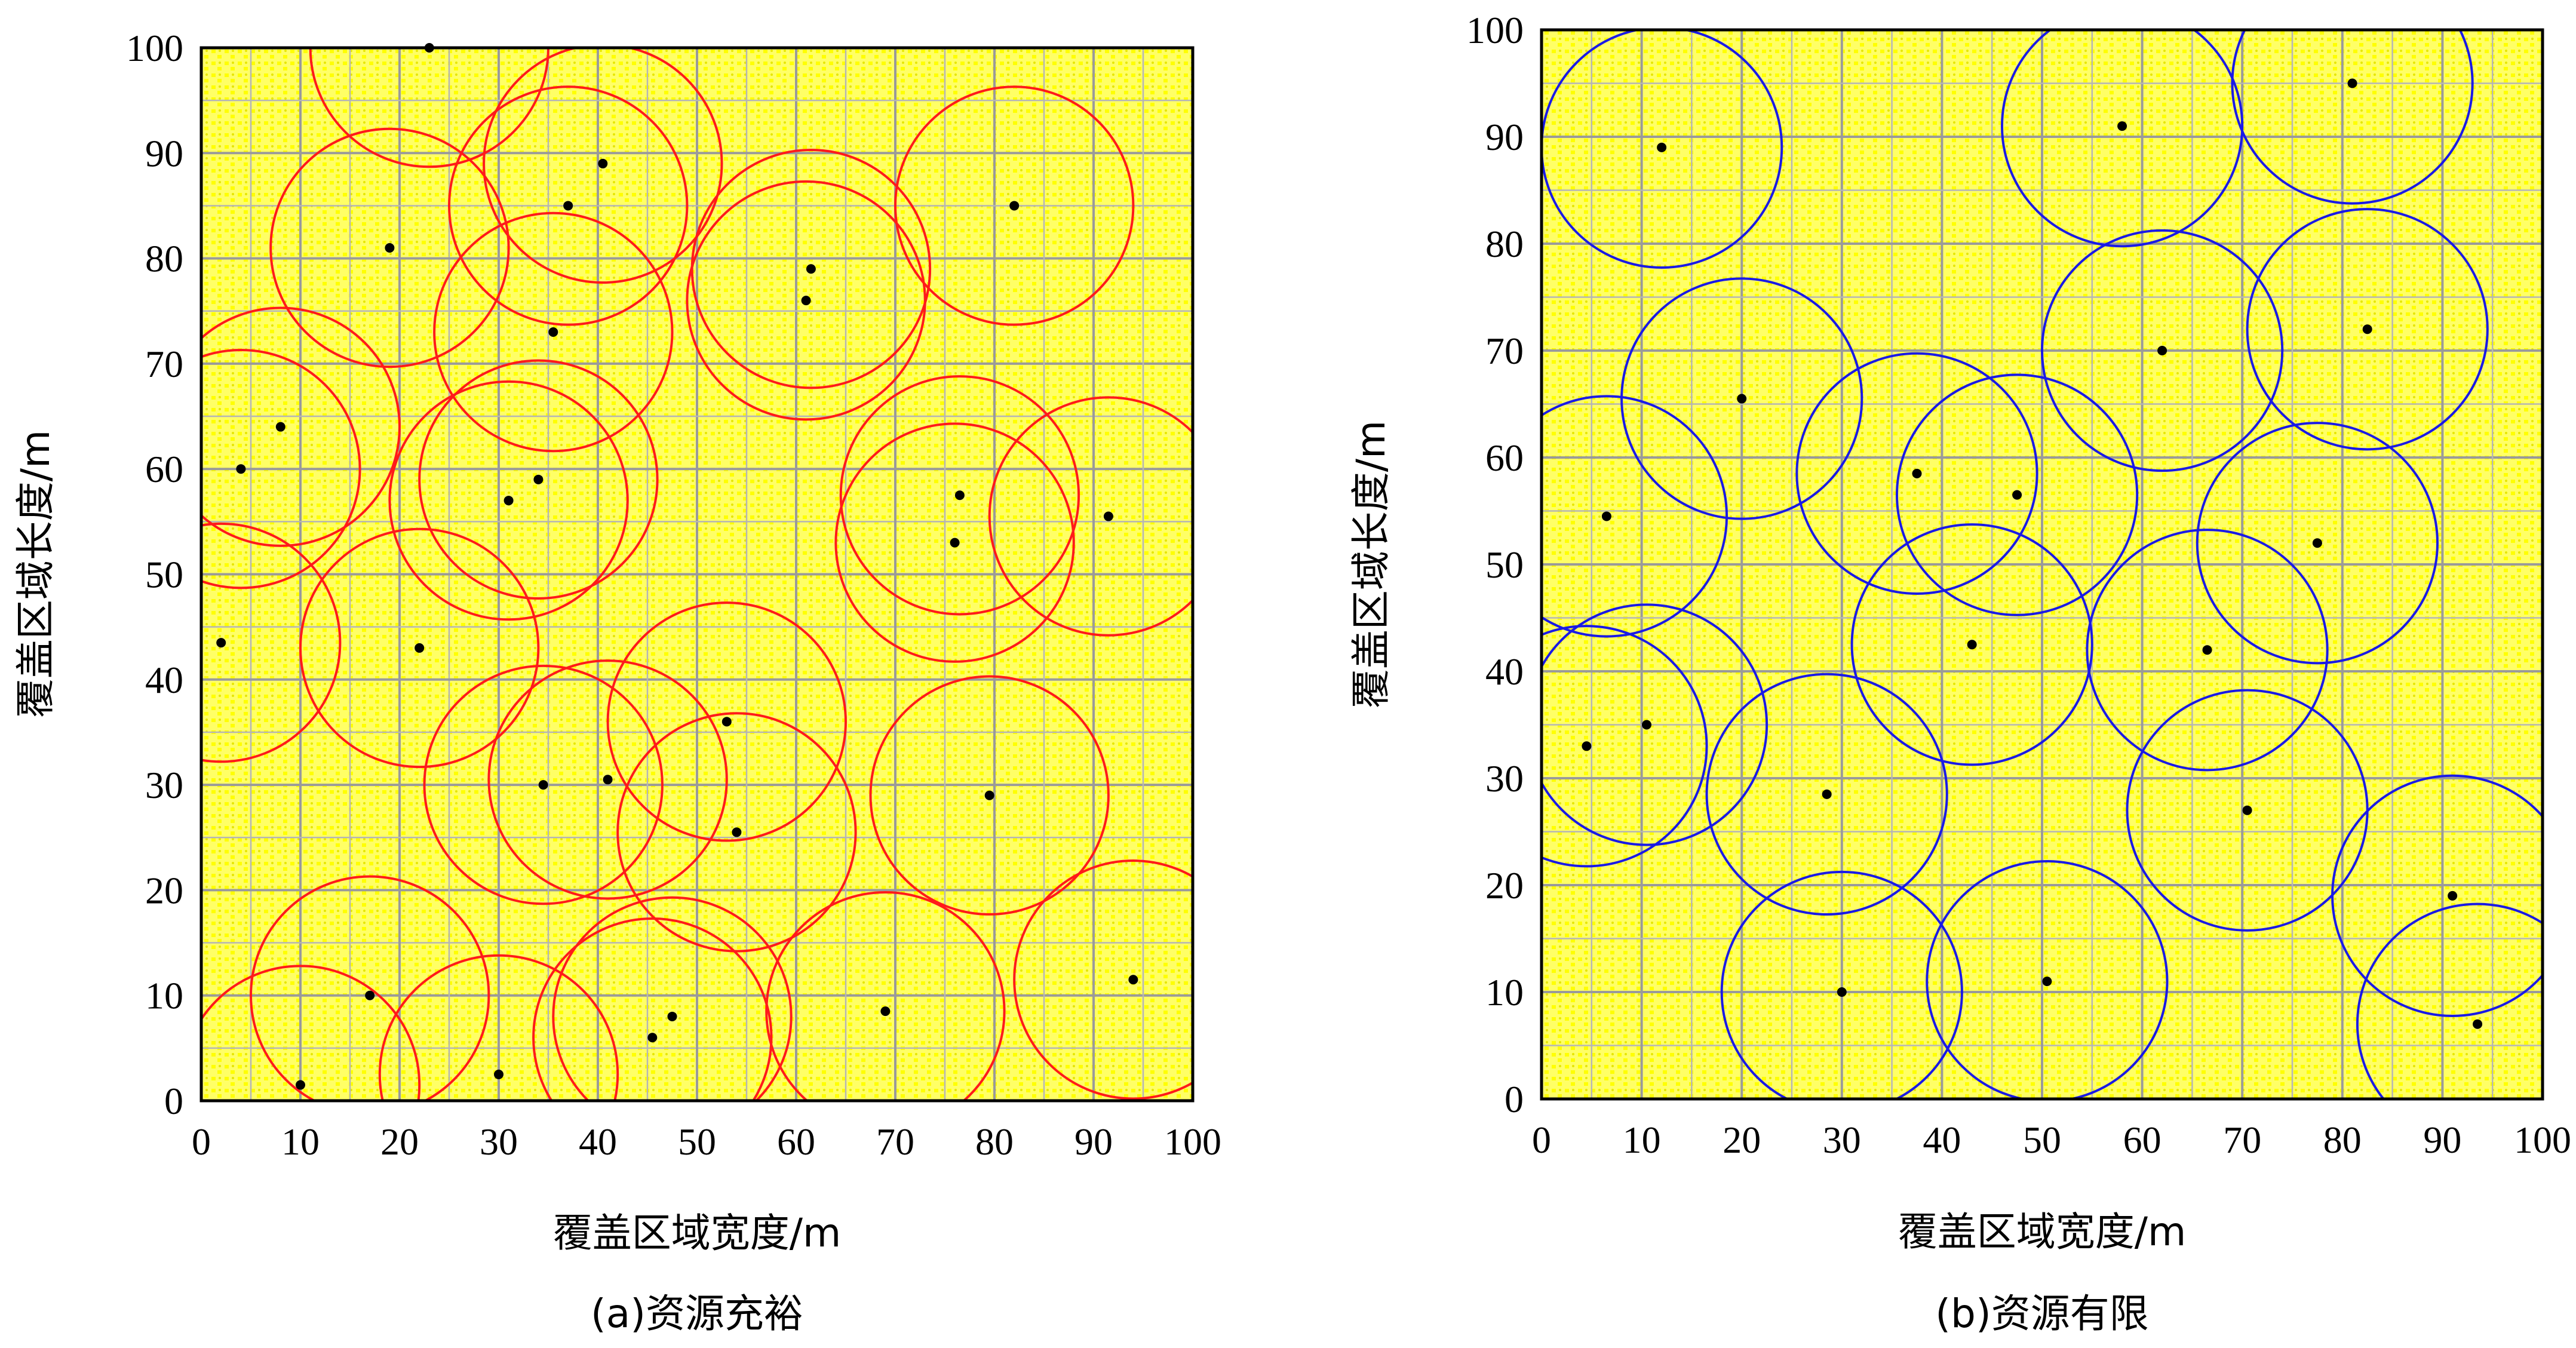 This screenshot has width=2576, height=1348. Describe the element at coordinates (2042, 1140) in the screenshot. I see `x-tick-label: 50` at that location.